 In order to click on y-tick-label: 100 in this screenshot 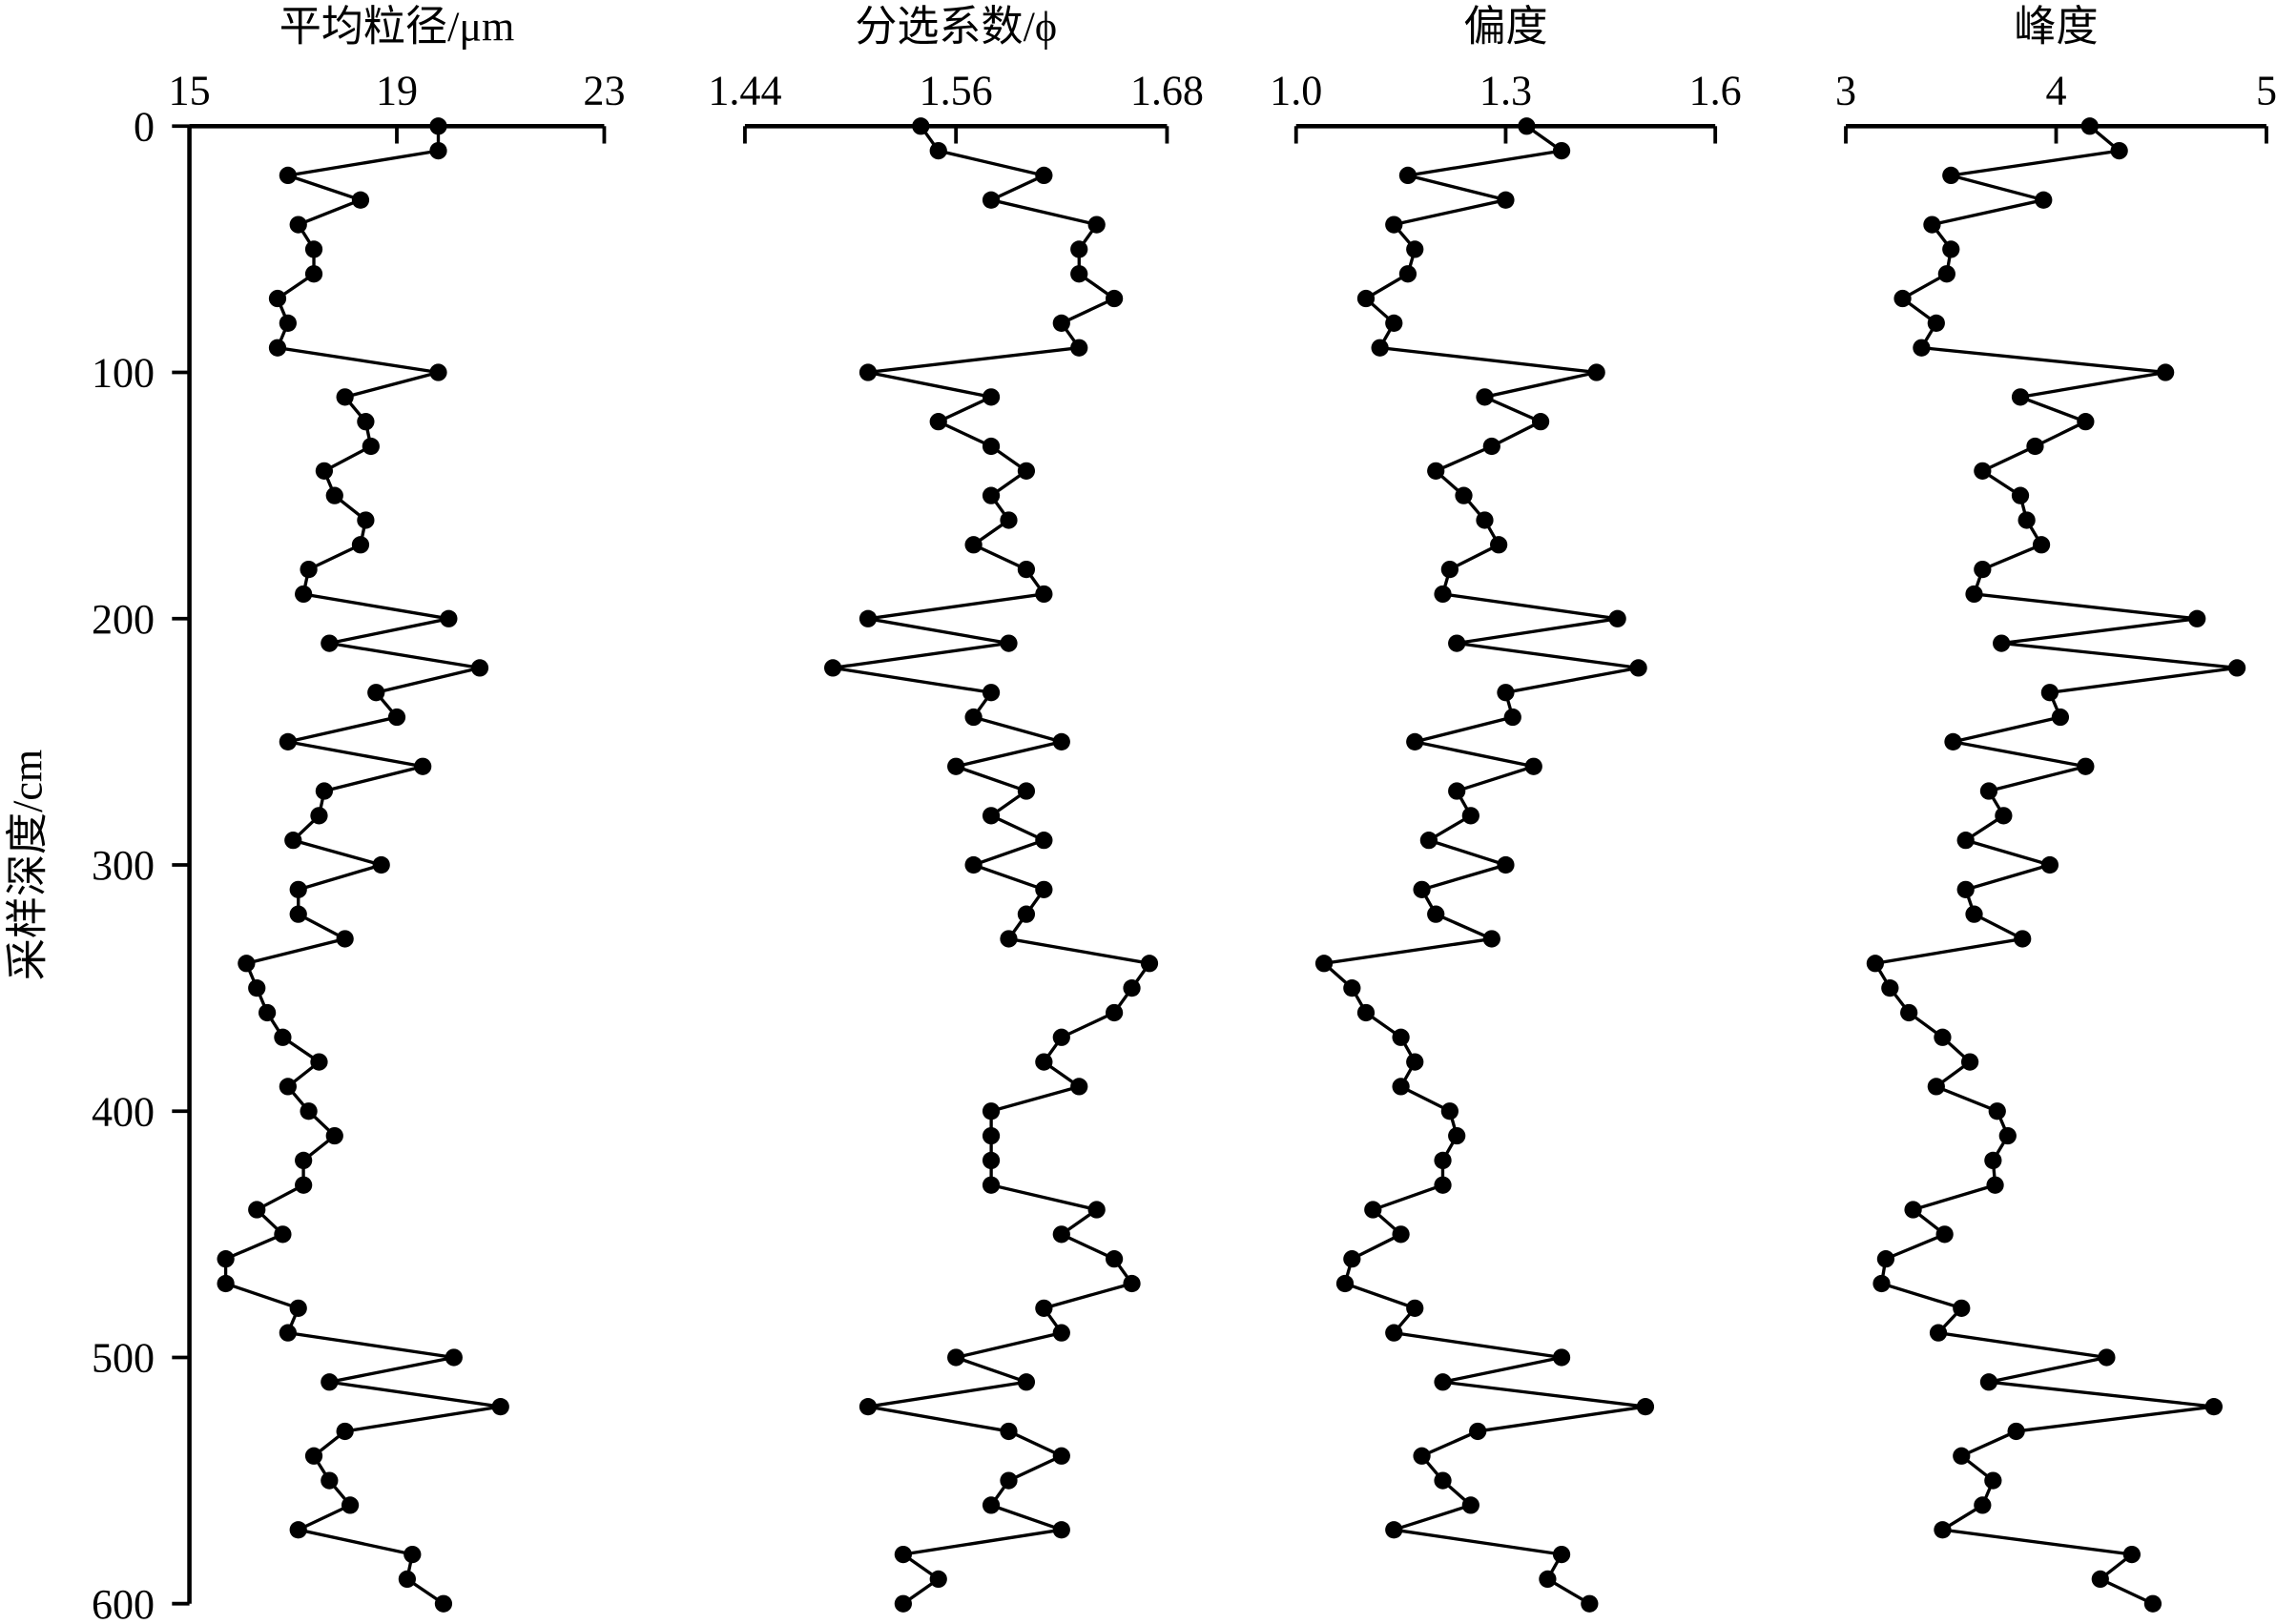, I will do `click(124, 373)`.